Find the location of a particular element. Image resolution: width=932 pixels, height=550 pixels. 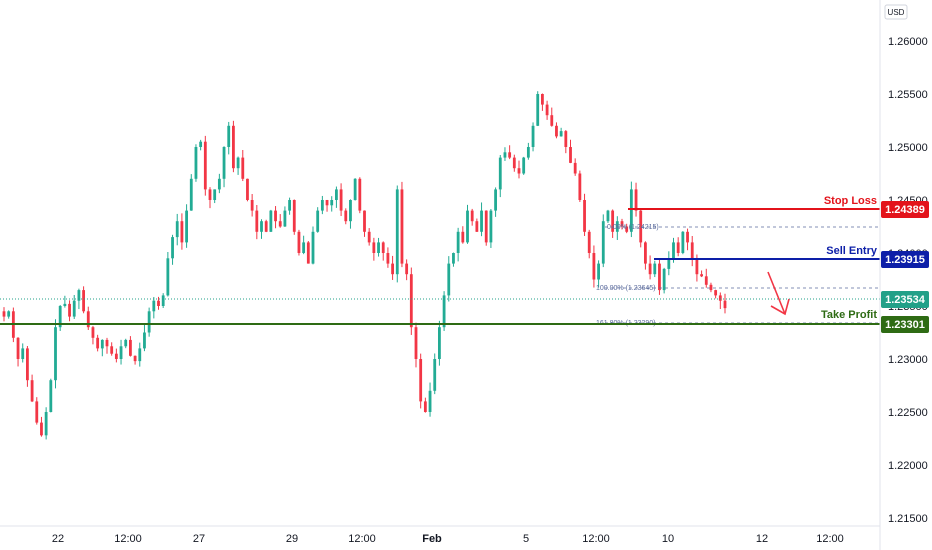

time-tick-label: 22 is located at coordinates (58, 539).